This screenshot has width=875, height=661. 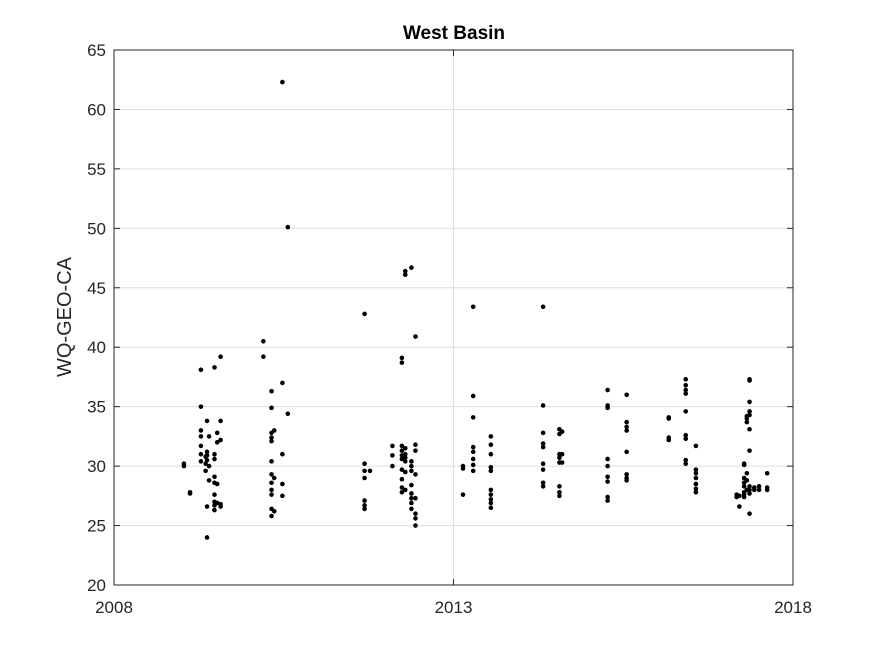 What do you see at coordinates (96, 228) in the screenshot?
I see `y-tick-label: 50` at bounding box center [96, 228].